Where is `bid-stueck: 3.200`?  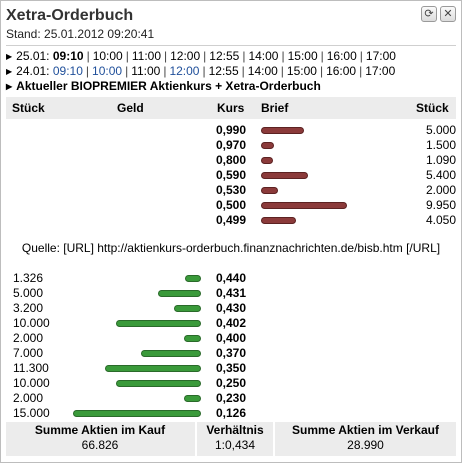 bid-stueck: 3.200 is located at coordinates (28, 308).